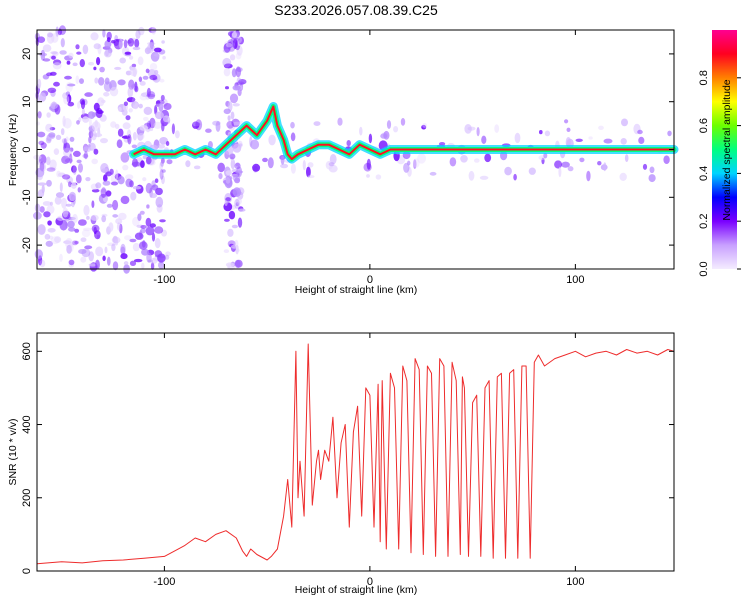  What do you see at coordinates (164, 582) in the screenshot?
I see `snr-x-tick-label: -100` at bounding box center [164, 582].